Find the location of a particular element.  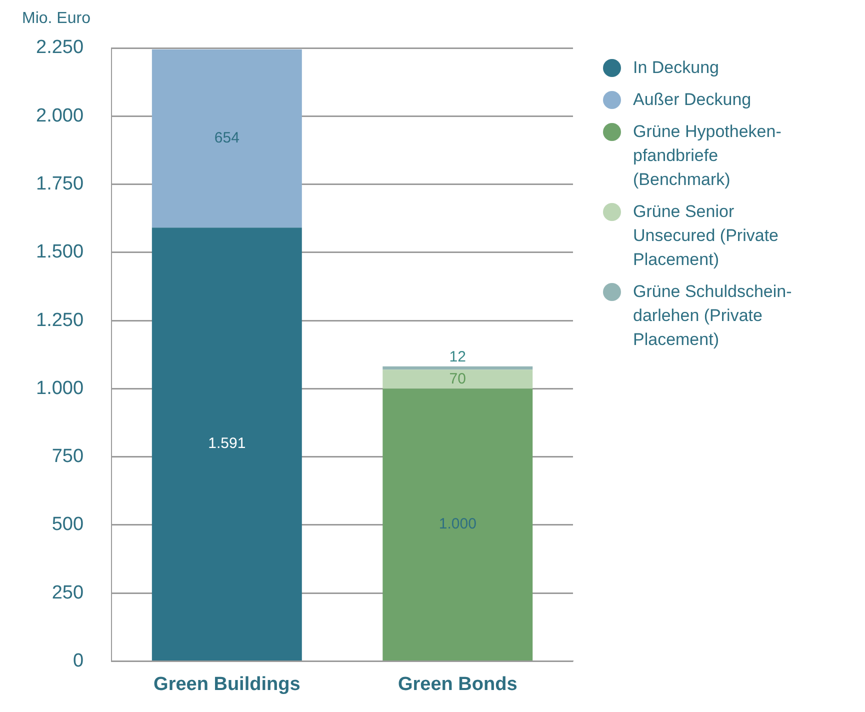

y-tick-label: 0 is located at coordinates (78, 661).